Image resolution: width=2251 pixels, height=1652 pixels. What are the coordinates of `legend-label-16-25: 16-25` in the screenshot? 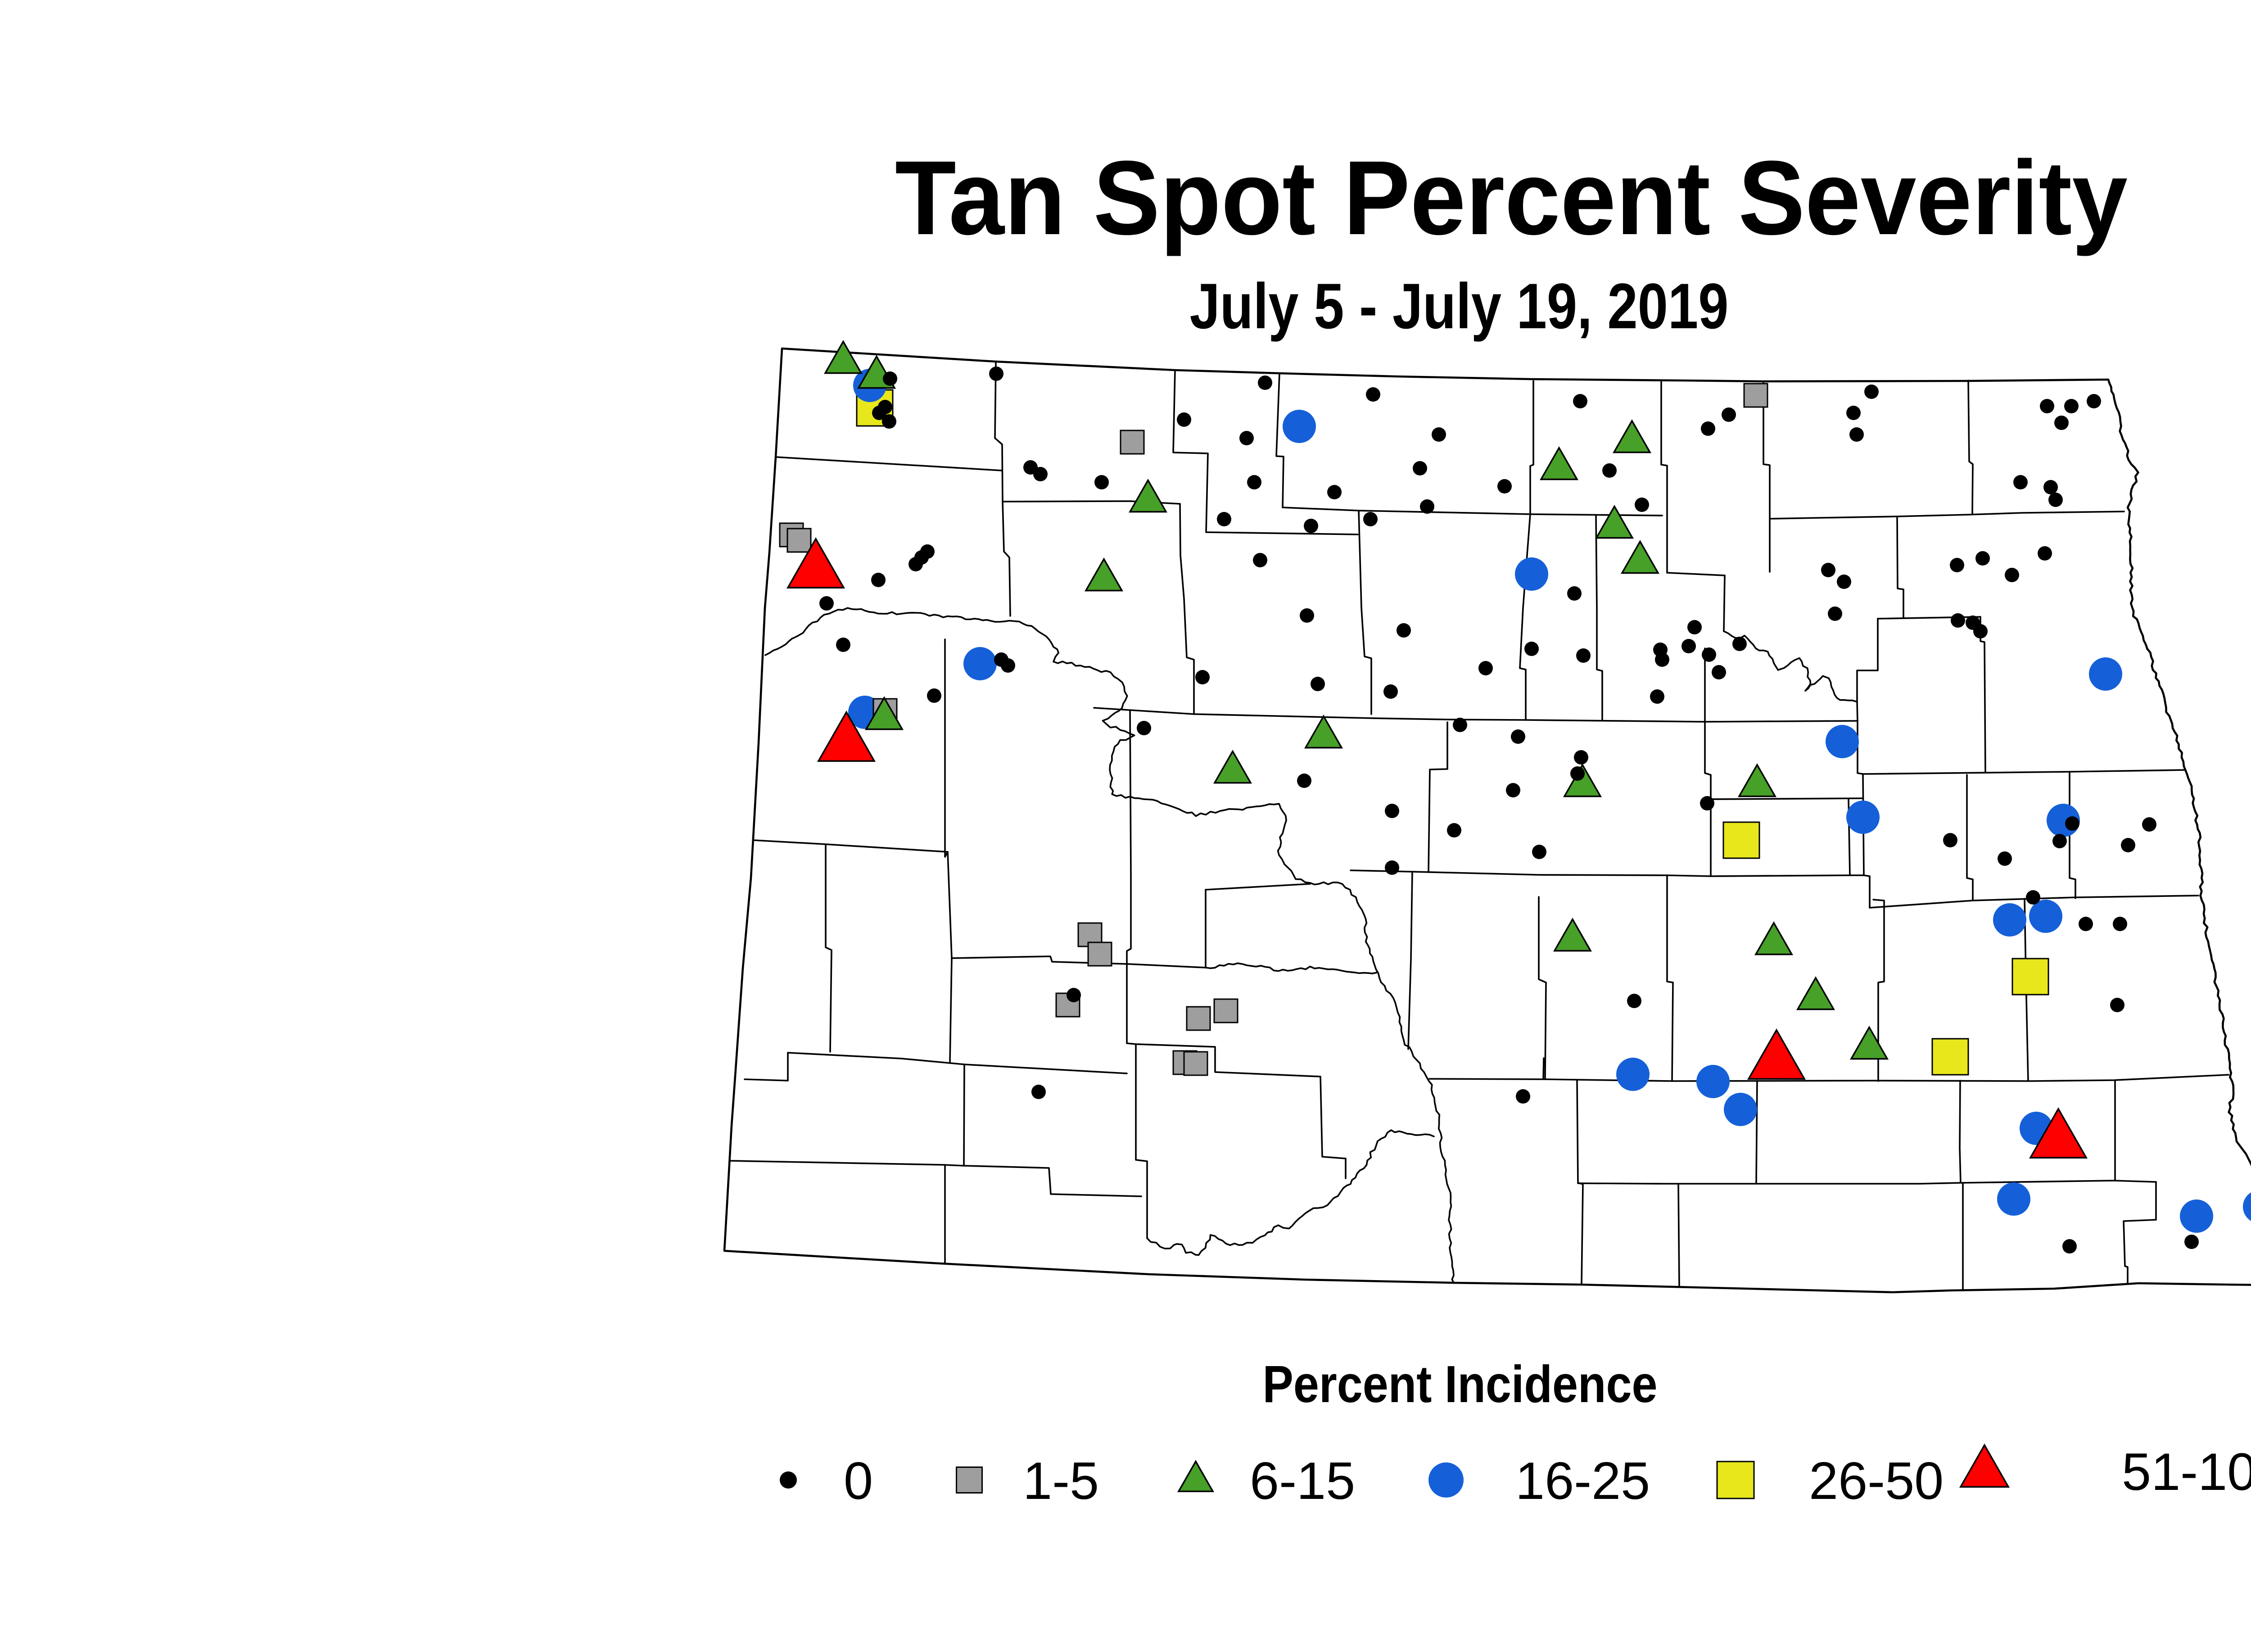 It's located at (1583, 1481).